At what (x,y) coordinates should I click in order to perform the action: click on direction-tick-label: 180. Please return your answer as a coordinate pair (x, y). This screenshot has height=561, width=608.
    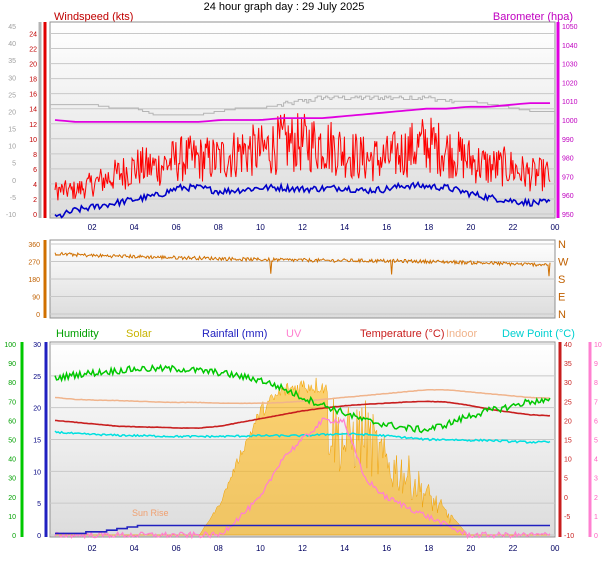
    Looking at the image, I should click on (34, 280).